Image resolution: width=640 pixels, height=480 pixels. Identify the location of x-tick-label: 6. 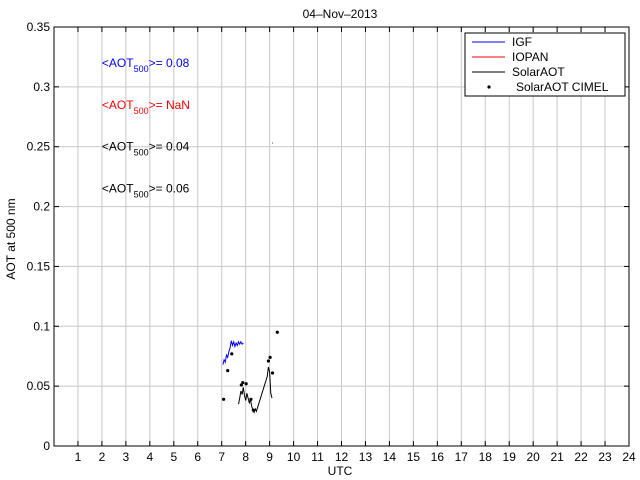
(197, 457).